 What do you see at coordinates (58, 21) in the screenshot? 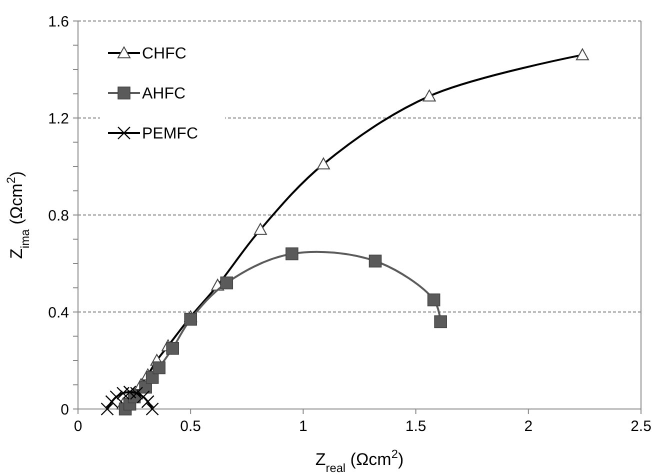
I see `y-tick-label: 1.6` at bounding box center [58, 21].